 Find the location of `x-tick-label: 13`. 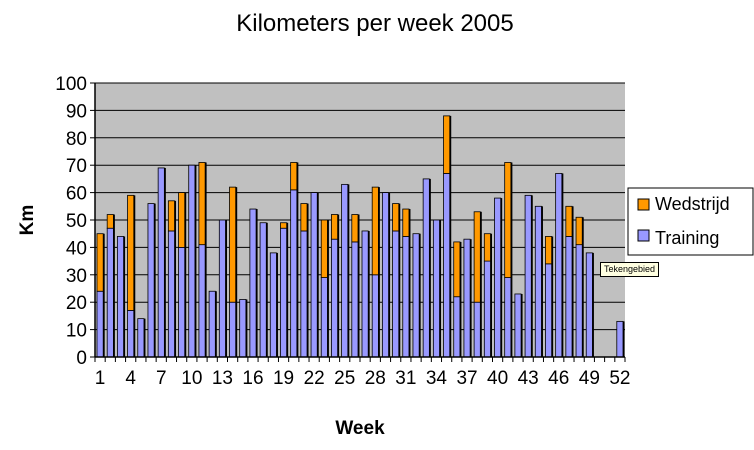

x-tick-label: 13 is located at coordinates (222, 378).